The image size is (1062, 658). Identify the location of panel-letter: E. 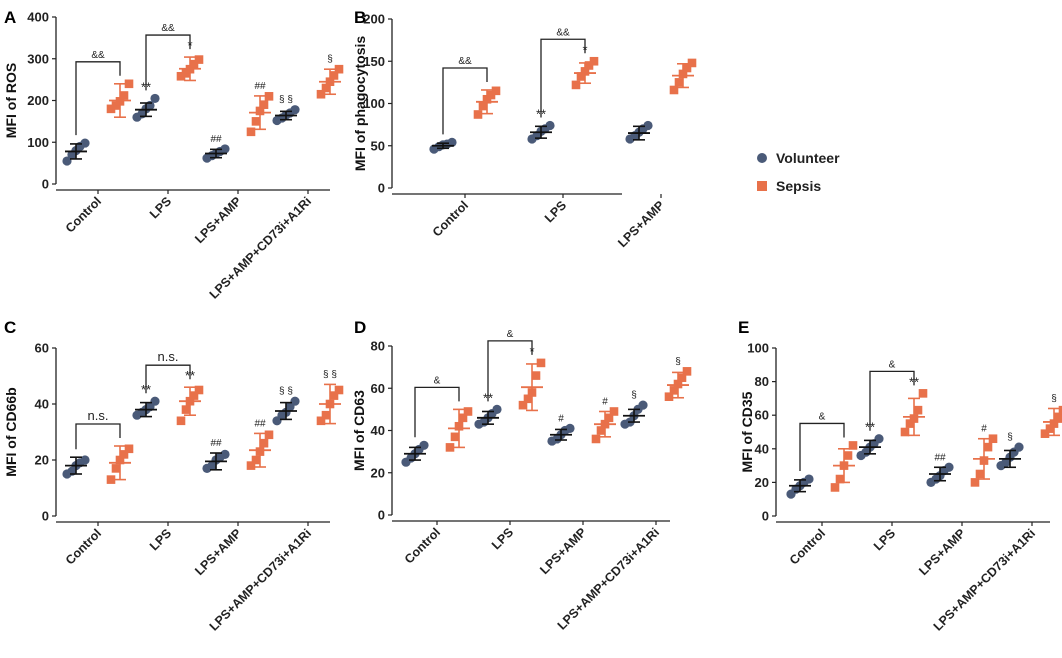
(743, 327).